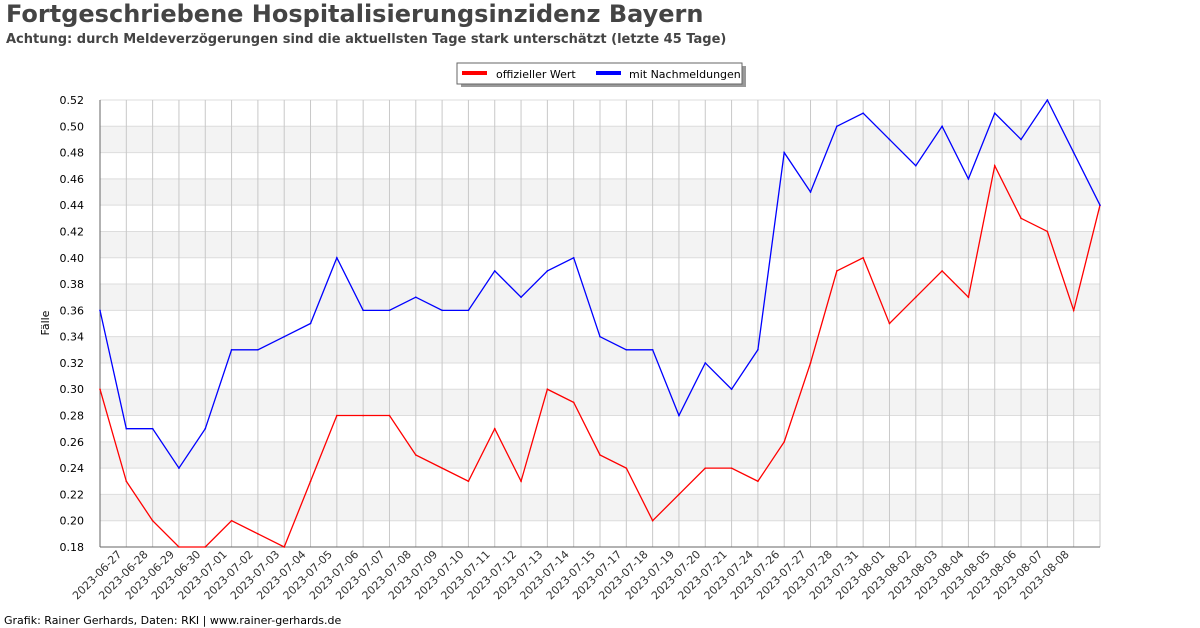 This screenshot has width=1200, height=628. What do you see at coordinates (72, 179) in the screenshot?
I see `y-tick-label: 0.46` at bounding box center [72, 179].